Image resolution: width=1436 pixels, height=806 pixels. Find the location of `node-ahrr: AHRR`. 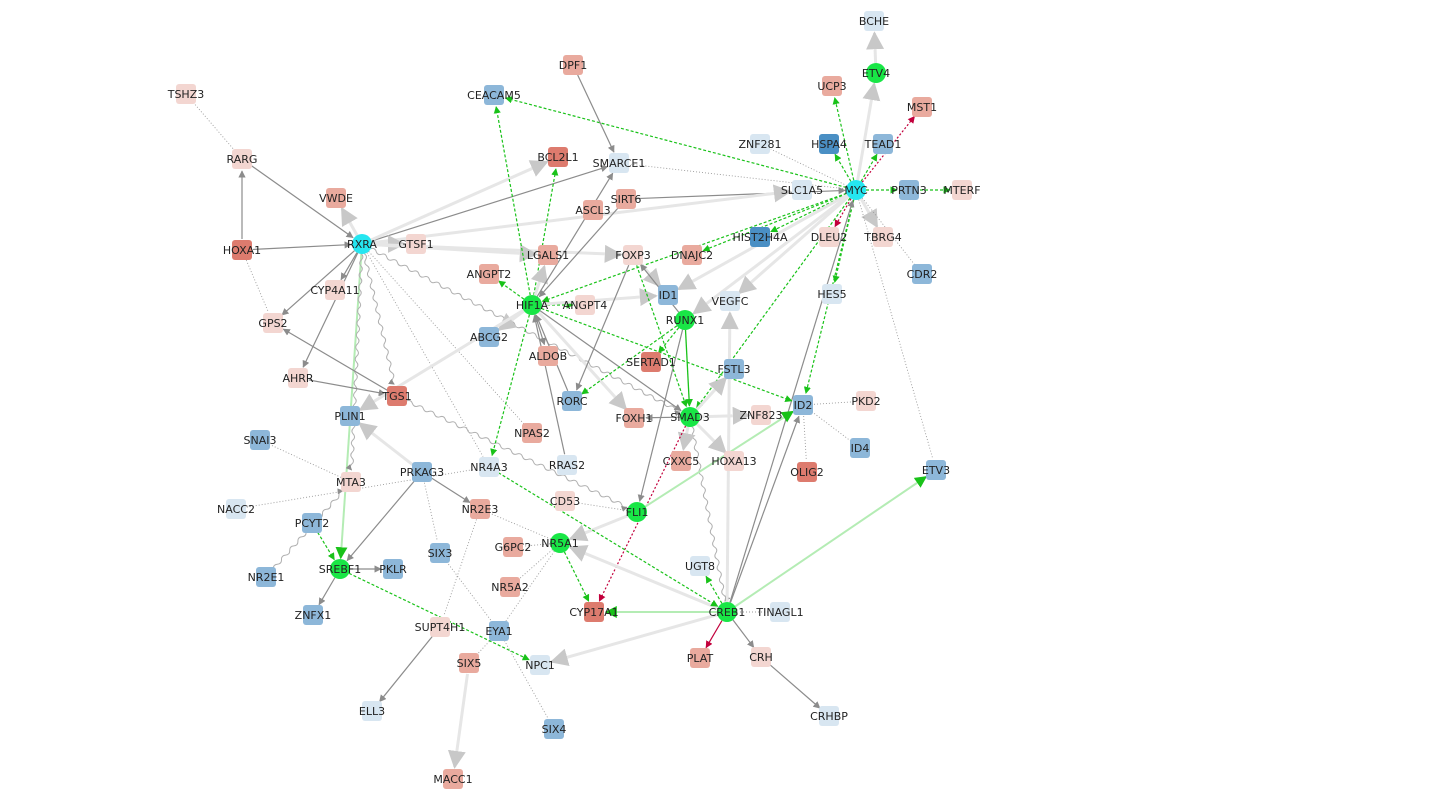

node-ahrr: AHRR is located at coordinates (298, 378).